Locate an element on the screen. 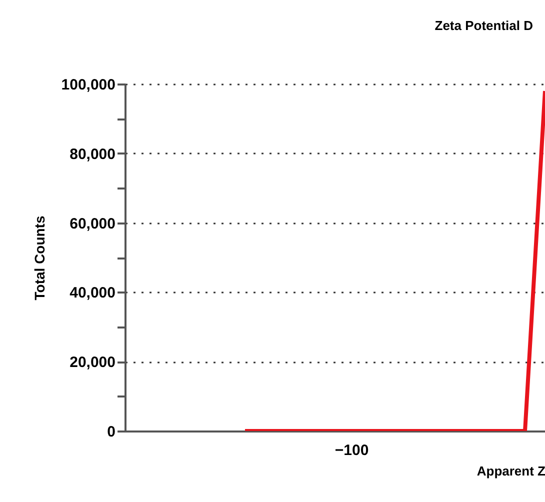  y-tick-label: 60,000 is located at coordinates (93, 223).